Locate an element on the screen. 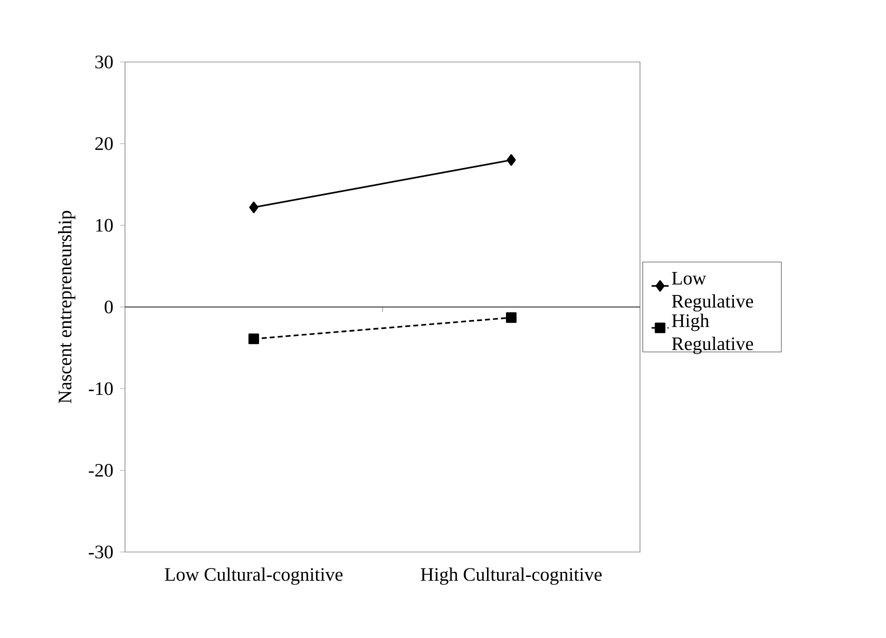  y-tick-label: 30 is located at coordinates (104, 62).